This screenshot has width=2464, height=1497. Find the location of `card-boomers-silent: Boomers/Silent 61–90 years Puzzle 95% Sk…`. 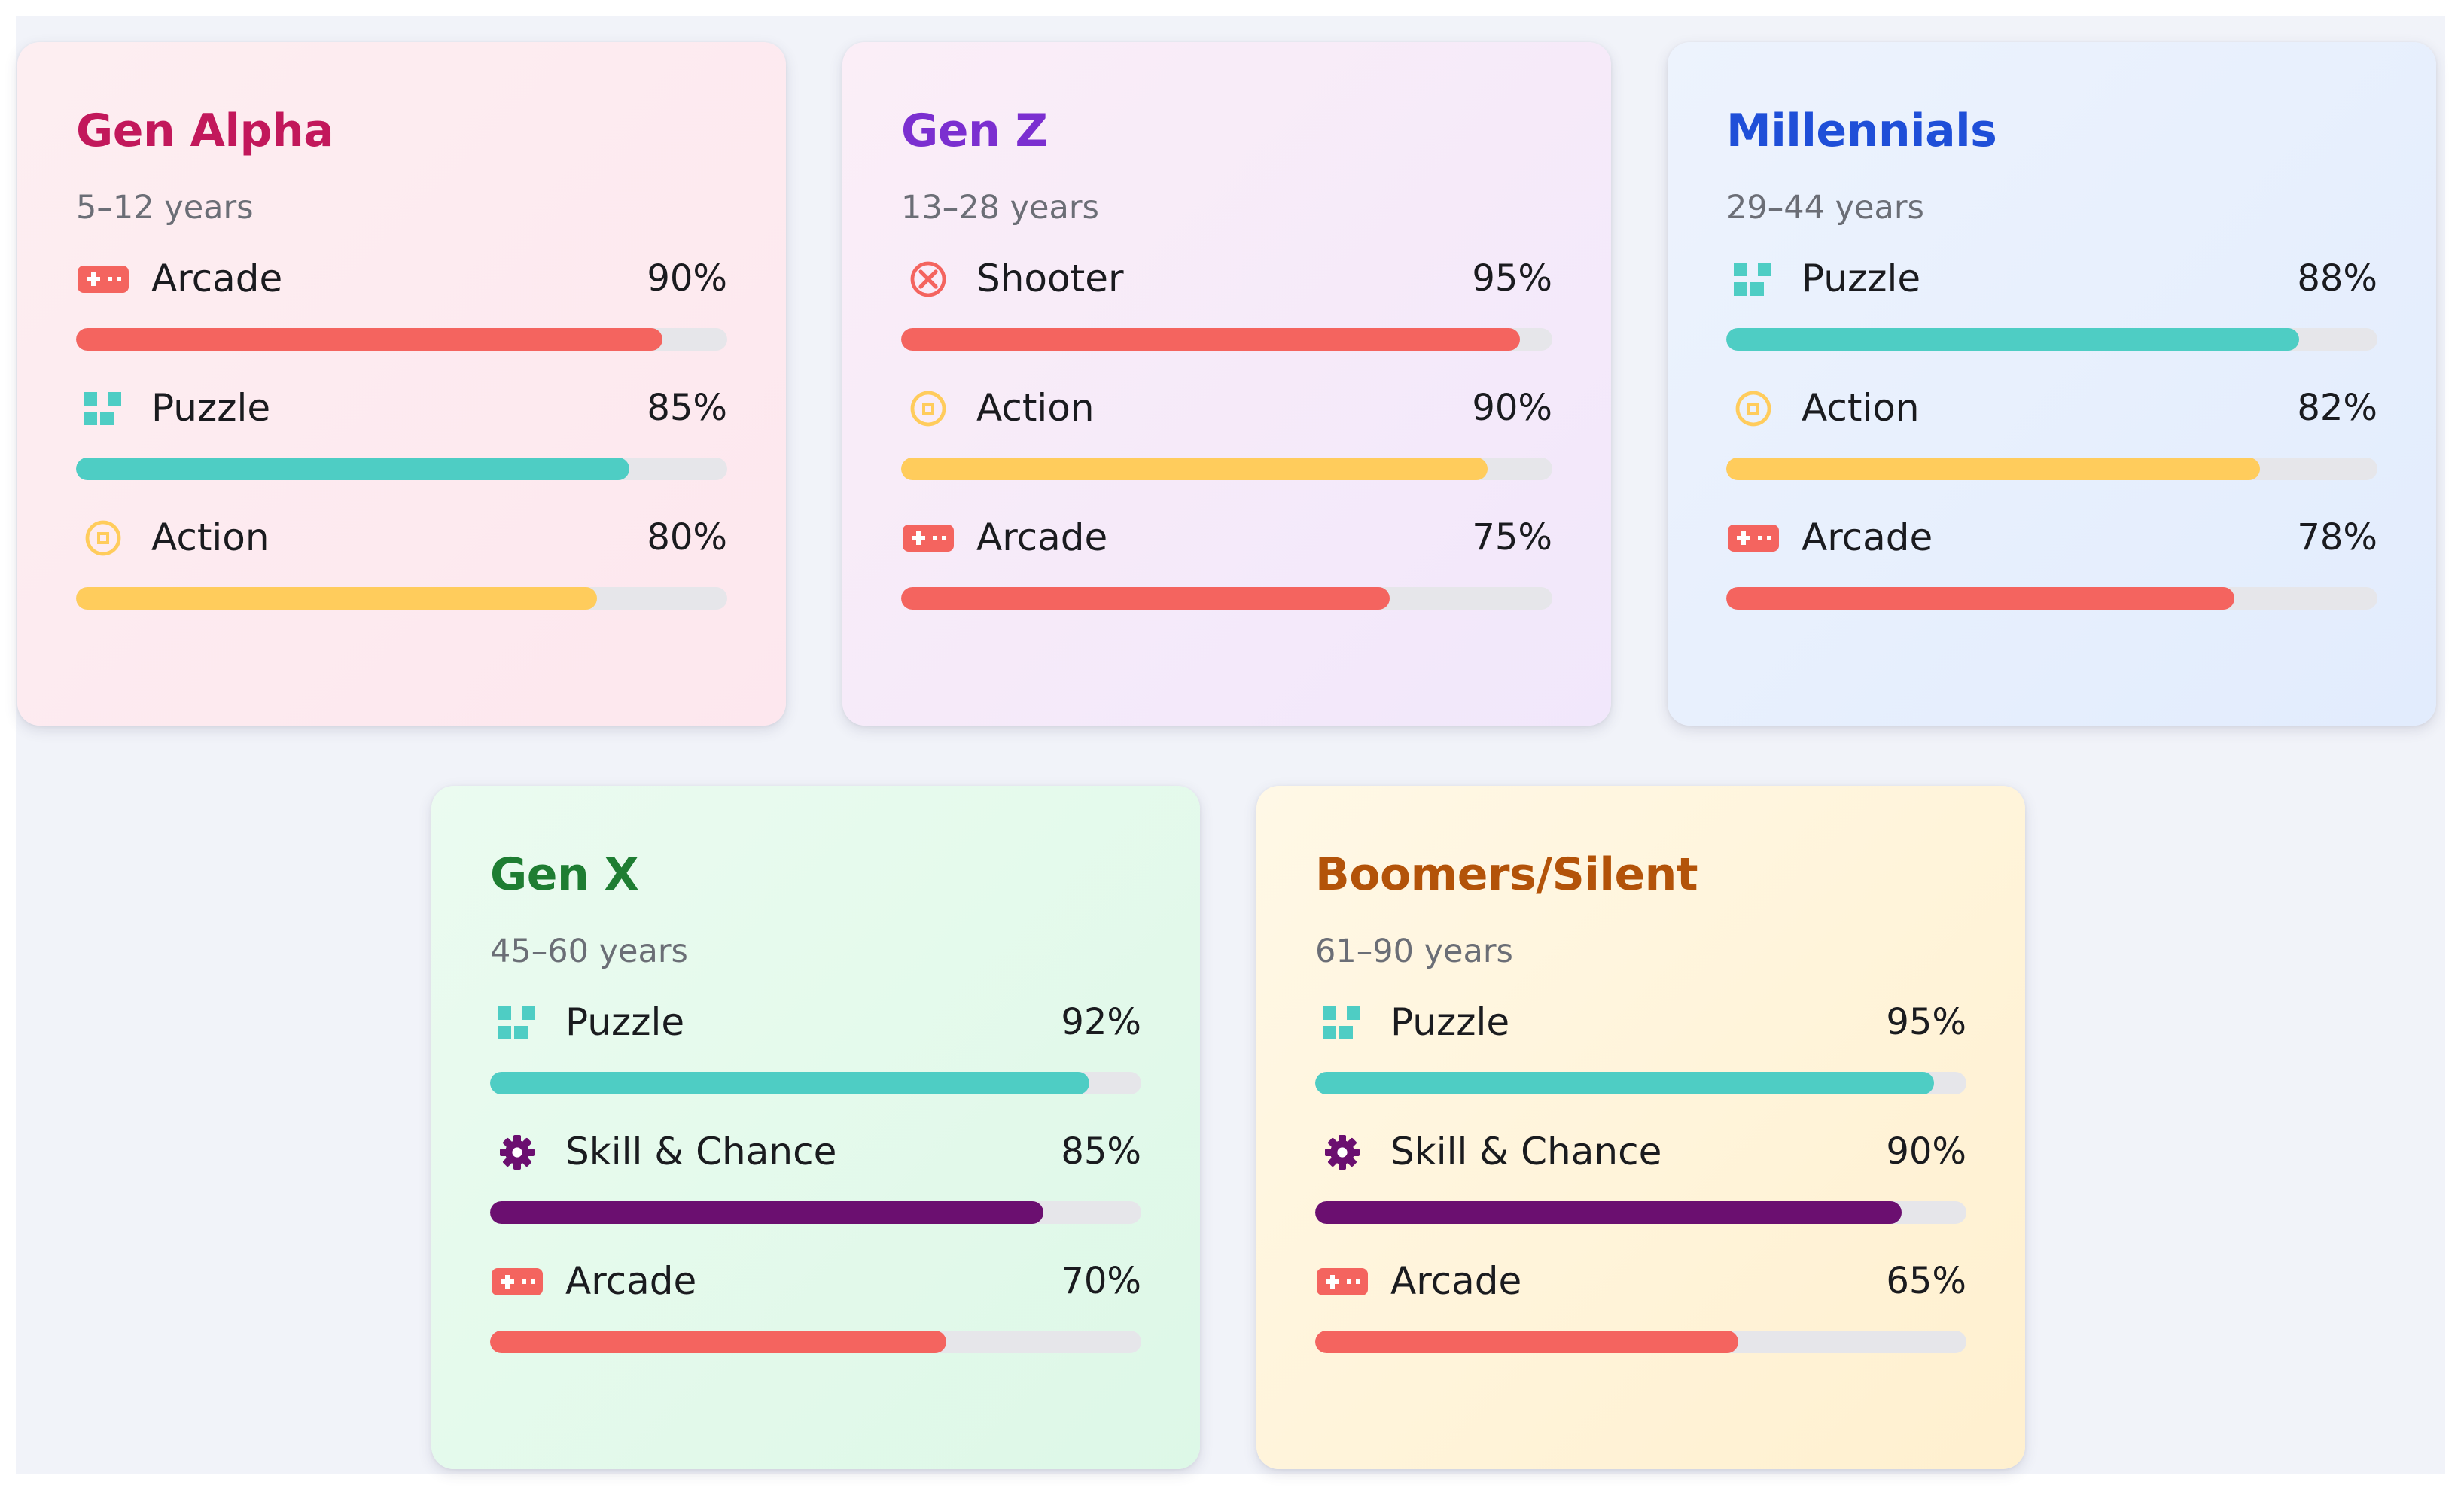

card-boomers-silent: Boomers/Silent 61–90 years Puzzle 95% Sk… is located at coordinates (1641, 1127).